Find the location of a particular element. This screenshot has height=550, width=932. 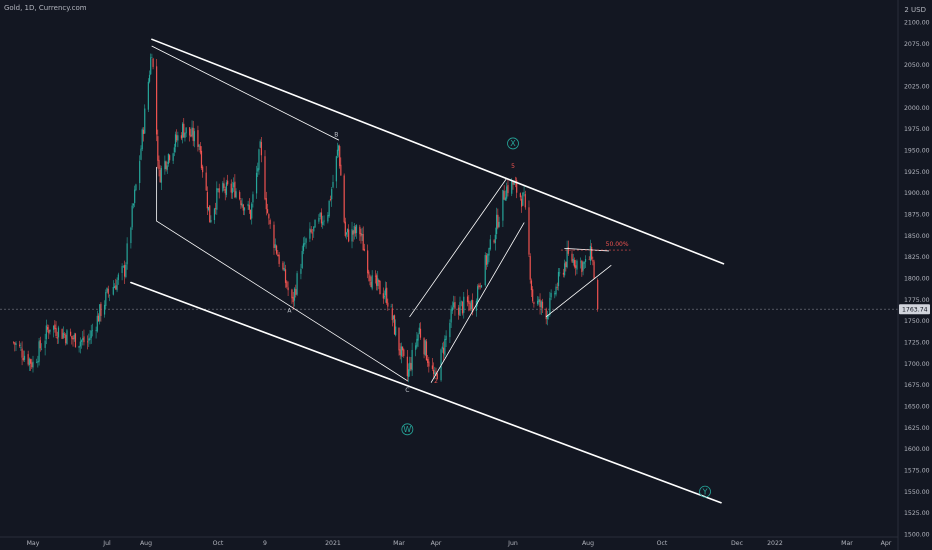

chart-title: Gold, 1D, Currency.com is located at coordinates (45, 8).